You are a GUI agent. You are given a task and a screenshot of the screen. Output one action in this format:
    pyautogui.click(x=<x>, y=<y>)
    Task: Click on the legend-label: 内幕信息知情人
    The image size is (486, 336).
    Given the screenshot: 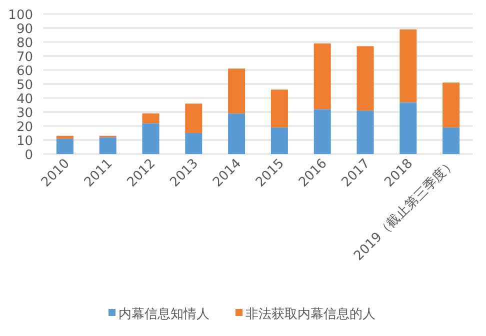 What is the action you would take?
    pyautogui.click(x=164, y=314)
    